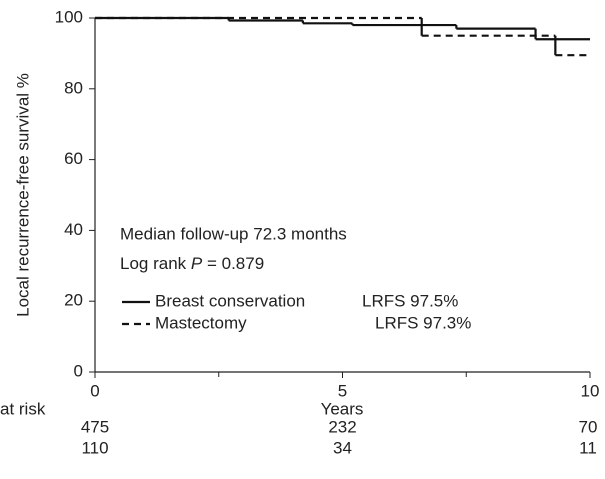  Describe the element at coordinates (95, 426) in the screenshot. I see `at-risk-count: 475` at that location.